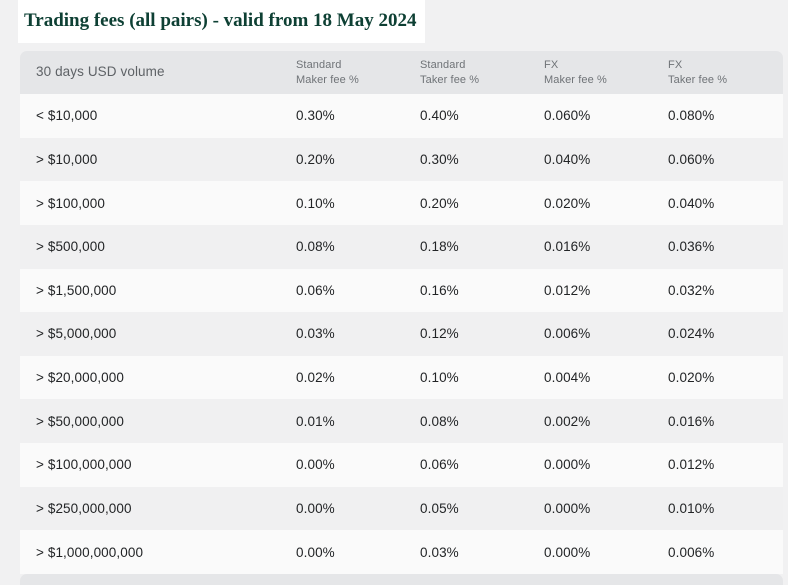 This screenshot has width=788, height=585. Describe the element at coordinates (401, 552) in the screenshot. I see `table-row: > $1,000,000,000 0.00% 0.03% 0.000% 0.006%` at that location.